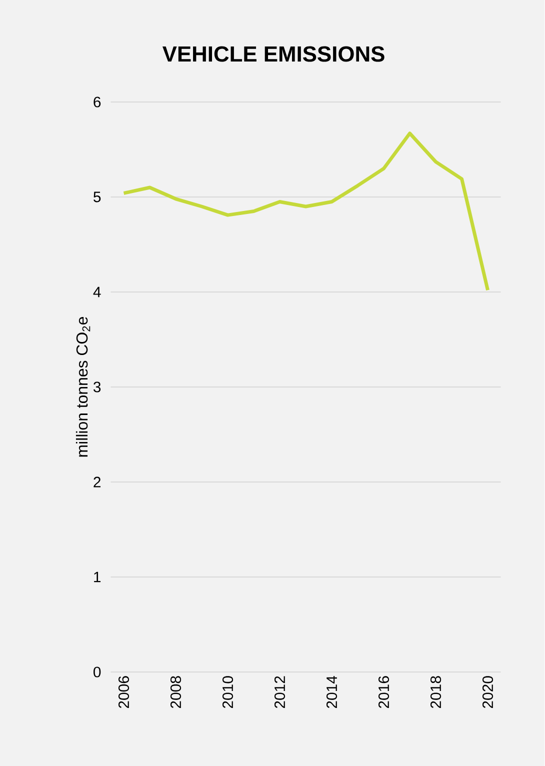 The width and height of the screenshot is (545, 766). I want to click on x-tick-label: 2006, so click(124, 692).